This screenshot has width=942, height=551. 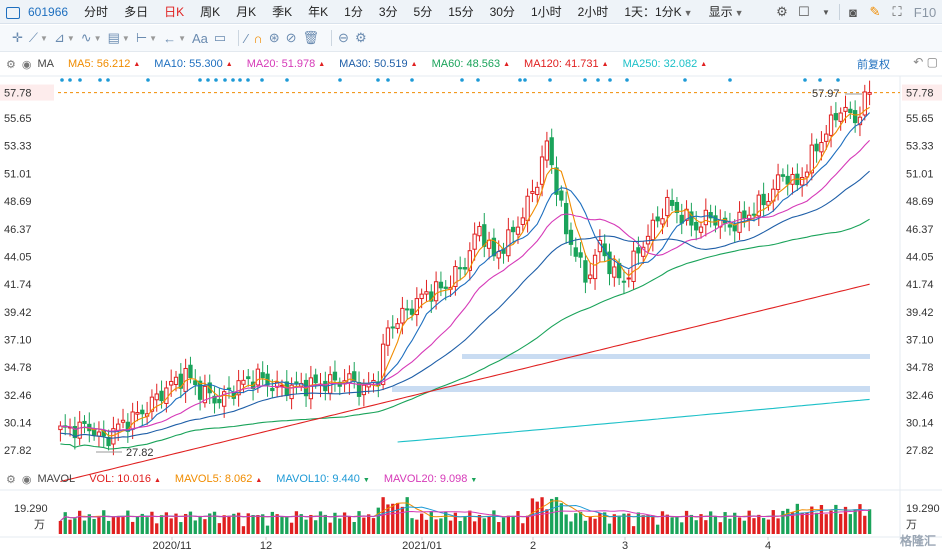 I want to click on period-tab: 1分, so click(x=353, y=12).